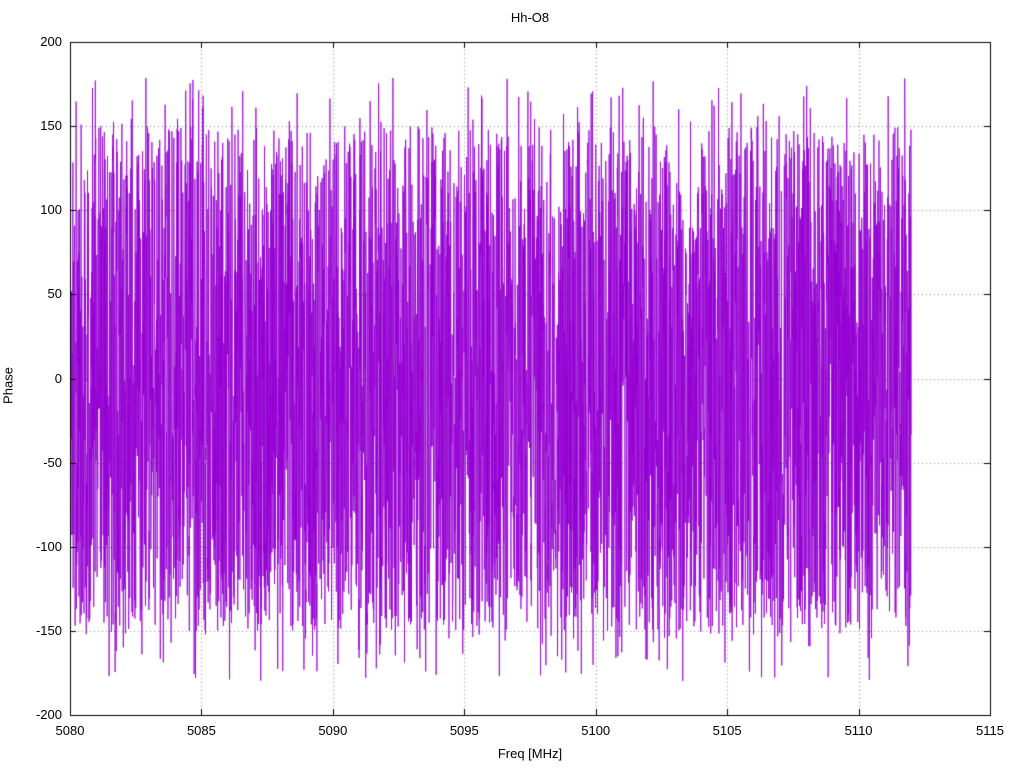  Describe the element at coordinates (51, 41) in the screenshot. I see `y-tick-label: 200` at that location.